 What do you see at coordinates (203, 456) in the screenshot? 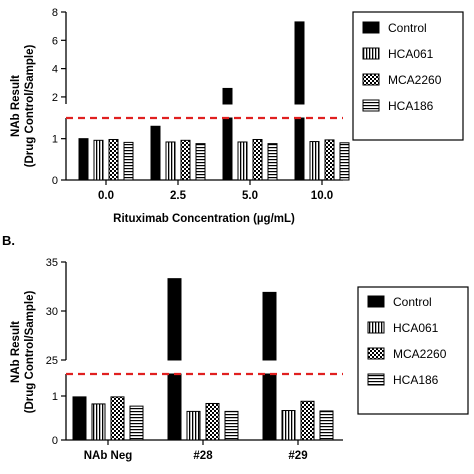
I see `x-tick-label: #28` at bounding box center [203, 456].